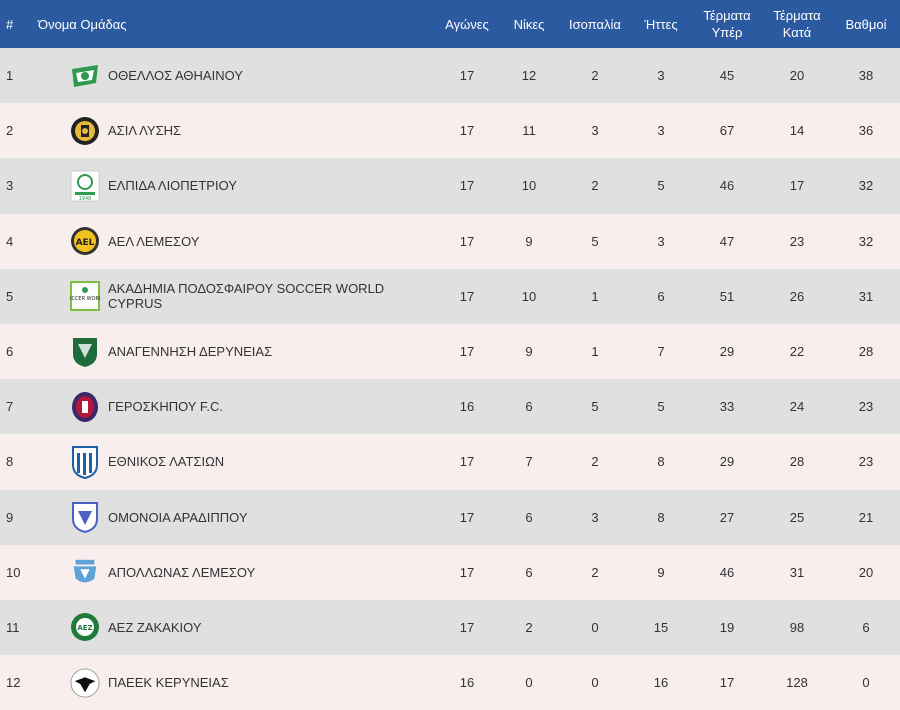 This screenshot has height=710, width=900. I want to click on goals-against-cell: 24, so click(797, 407).